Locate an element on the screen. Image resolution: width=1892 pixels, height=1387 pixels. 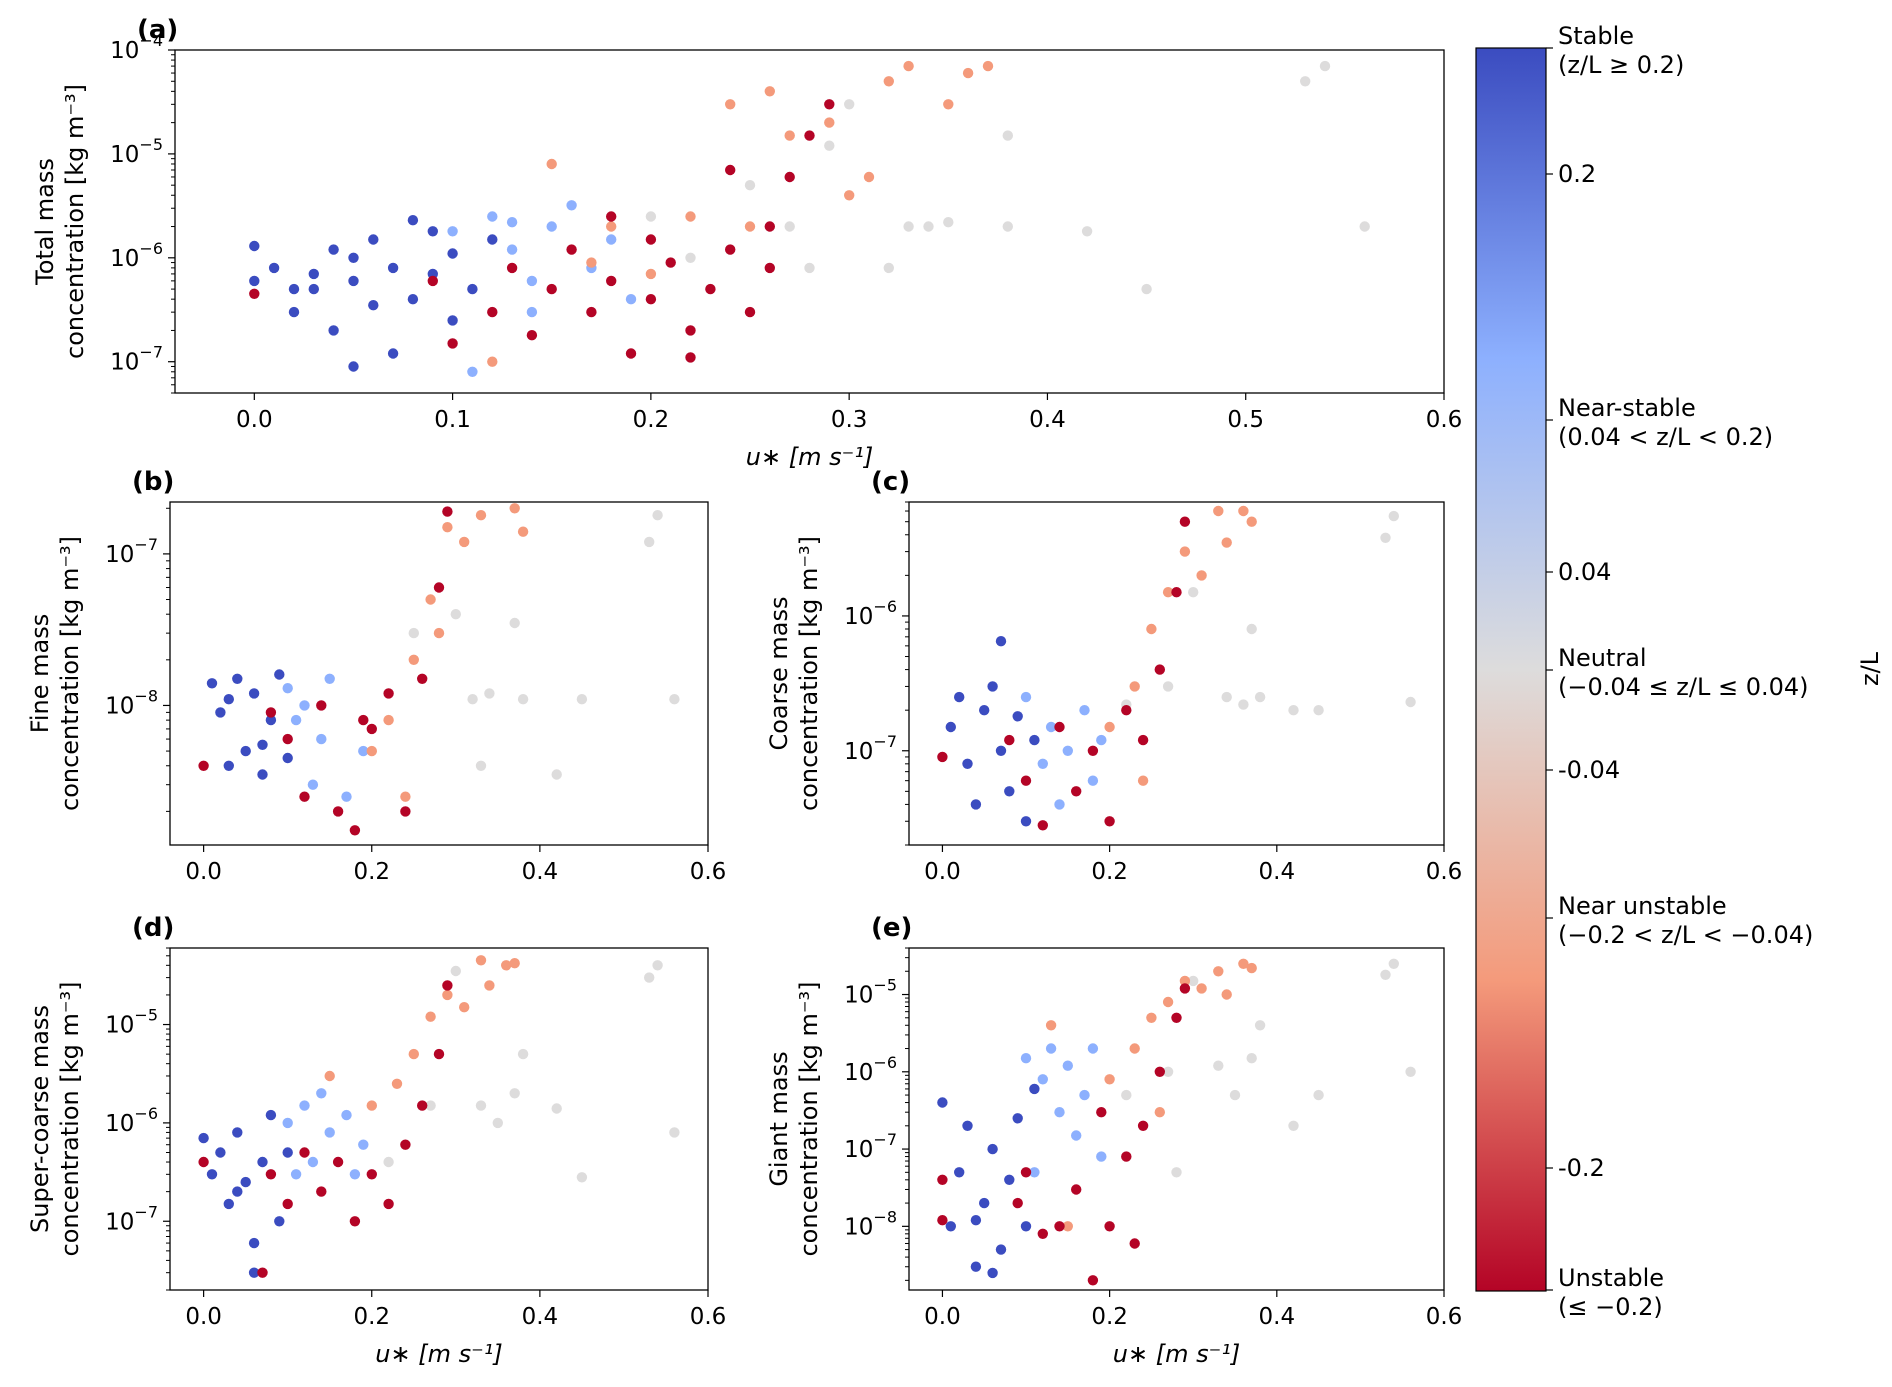
colorbar-category-range: (−0.04 ≤ z/L ≤ 0.04) is located at coordinates (1683, 687).